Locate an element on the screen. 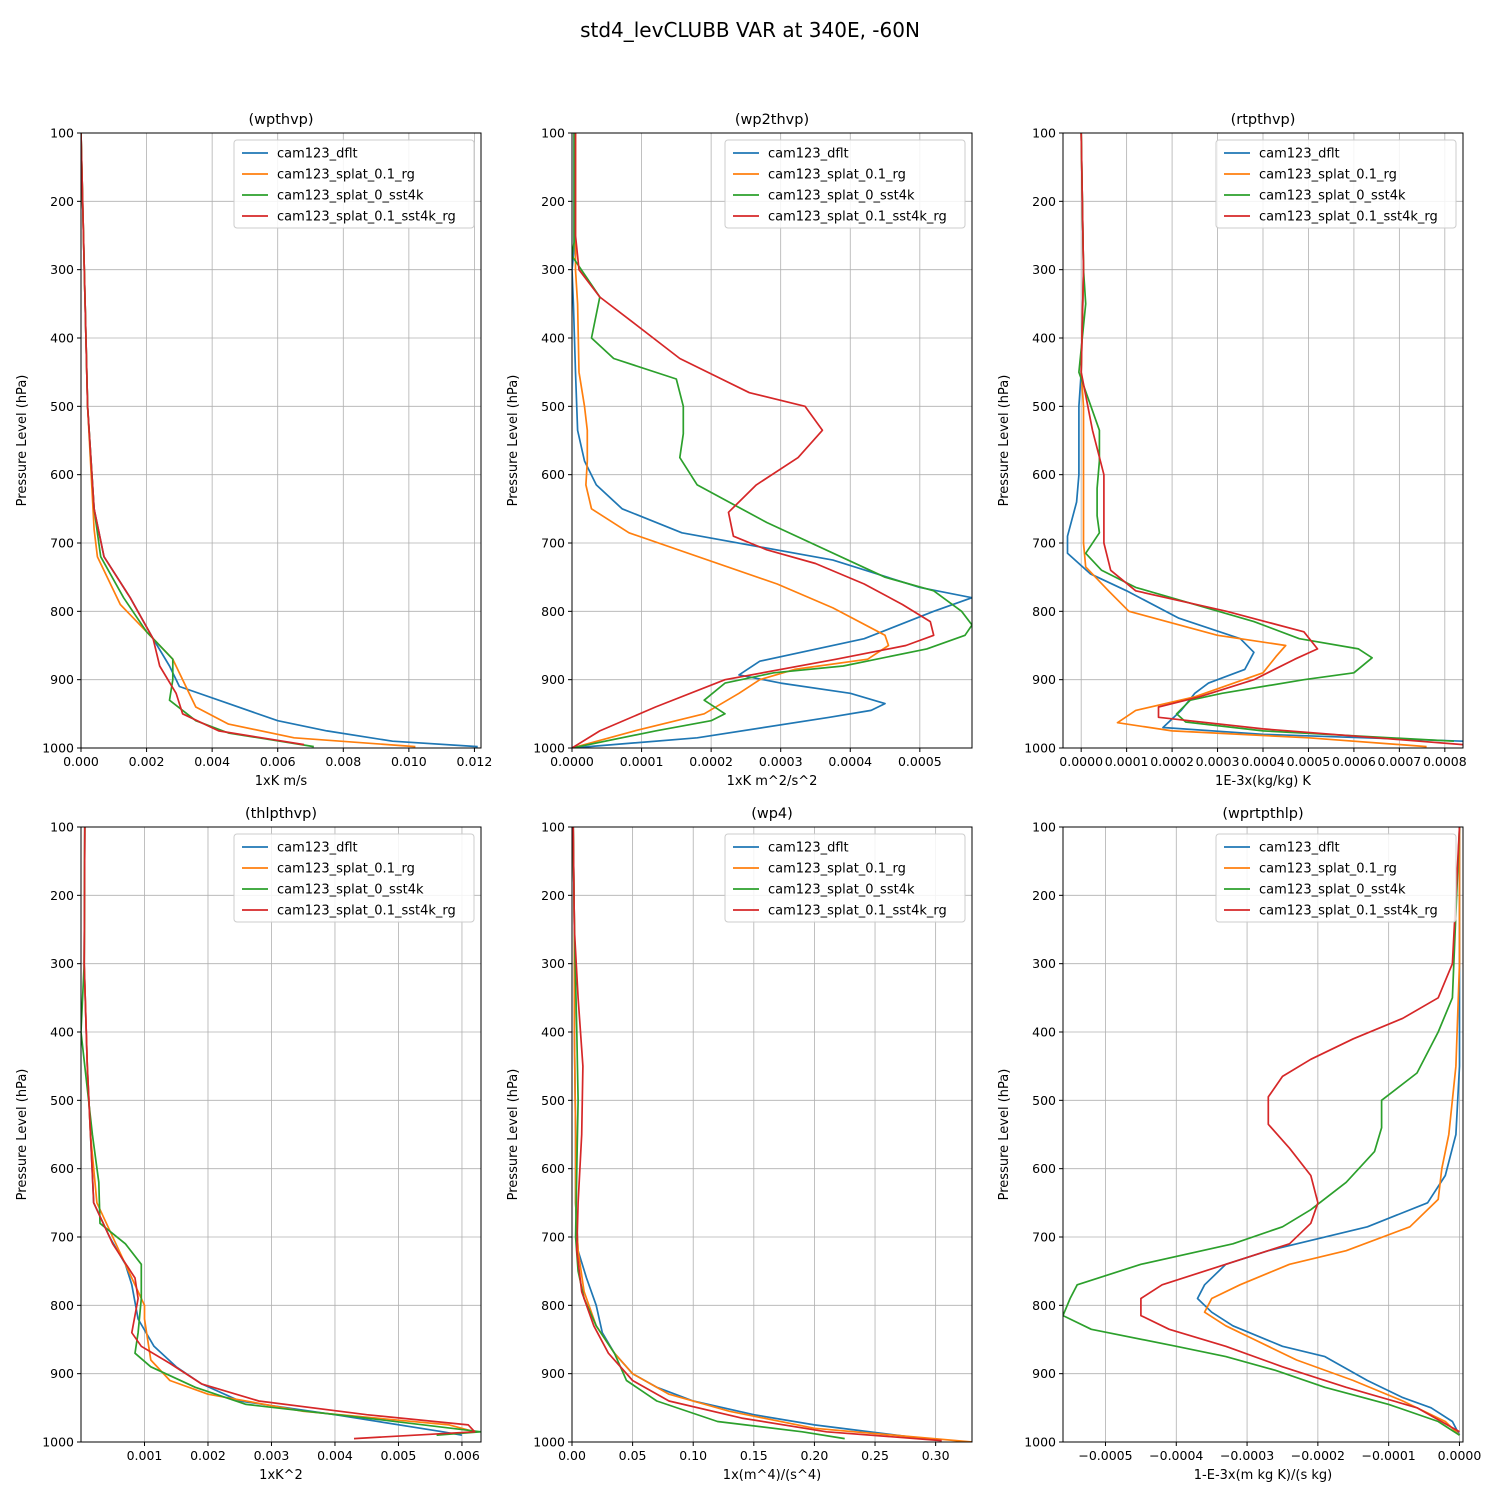  x-tick-label: −0.0004 is located at coordinates (1176, 1455).